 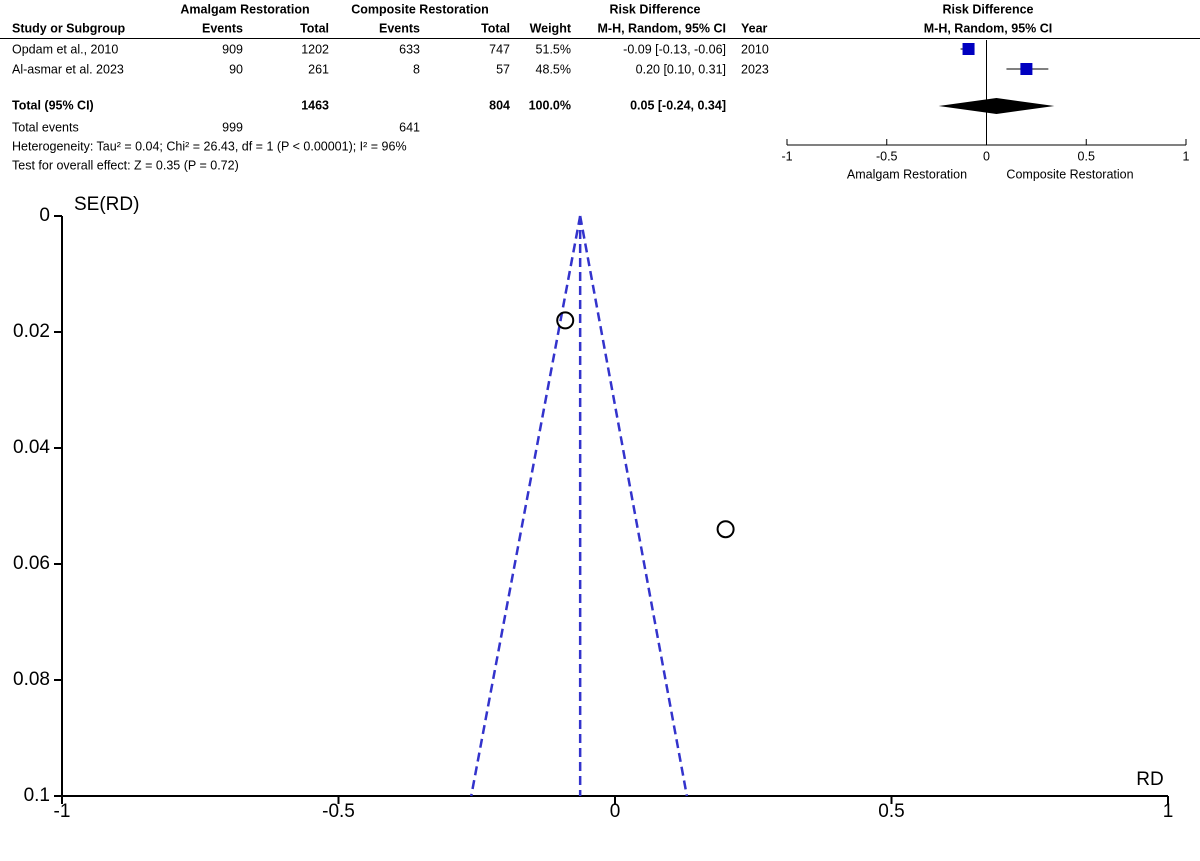 What do you see at coordinates (315, 105) in the screenshot?
I see `total-cell: 1463` at bounding box center [315, 105].